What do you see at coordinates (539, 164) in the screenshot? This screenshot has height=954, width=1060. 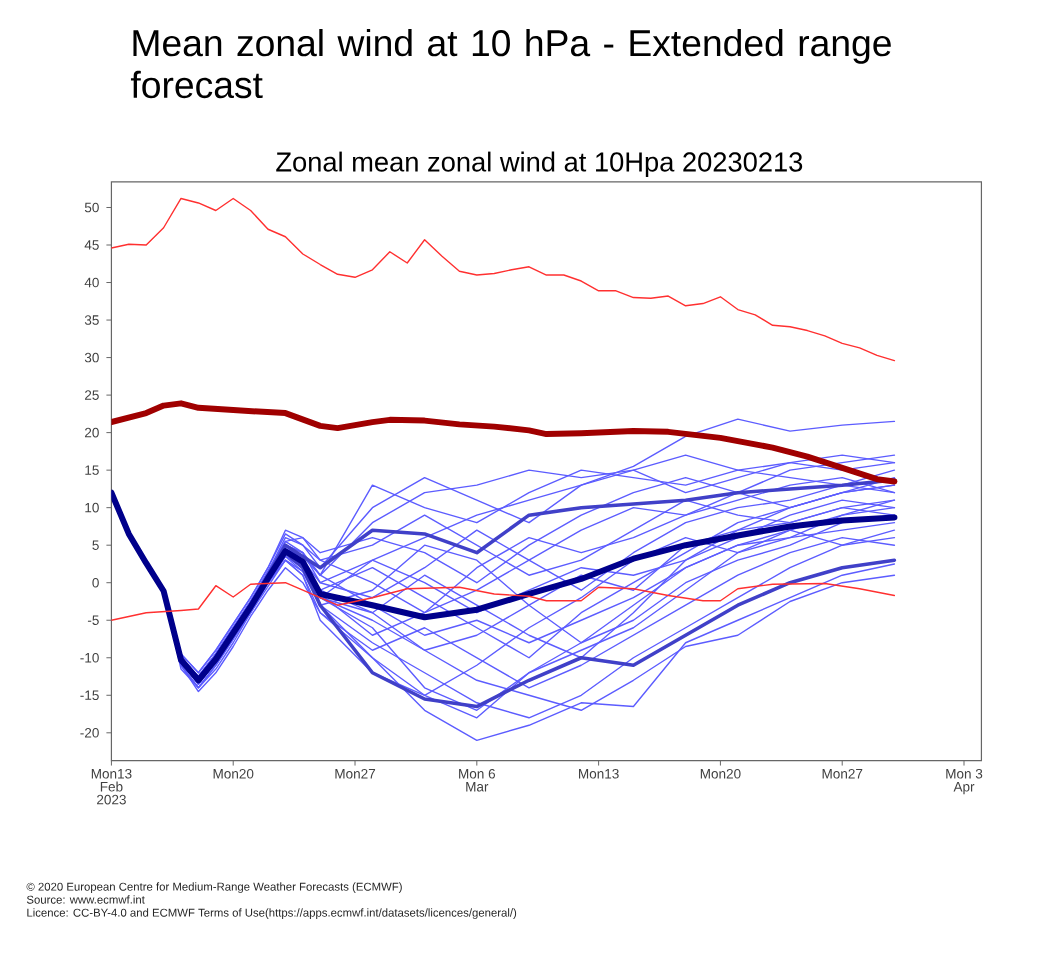 I see `chart-subtitle: Zonal mean zonal wind at 10Hpa 20230213` at bounding box center [539, 164].